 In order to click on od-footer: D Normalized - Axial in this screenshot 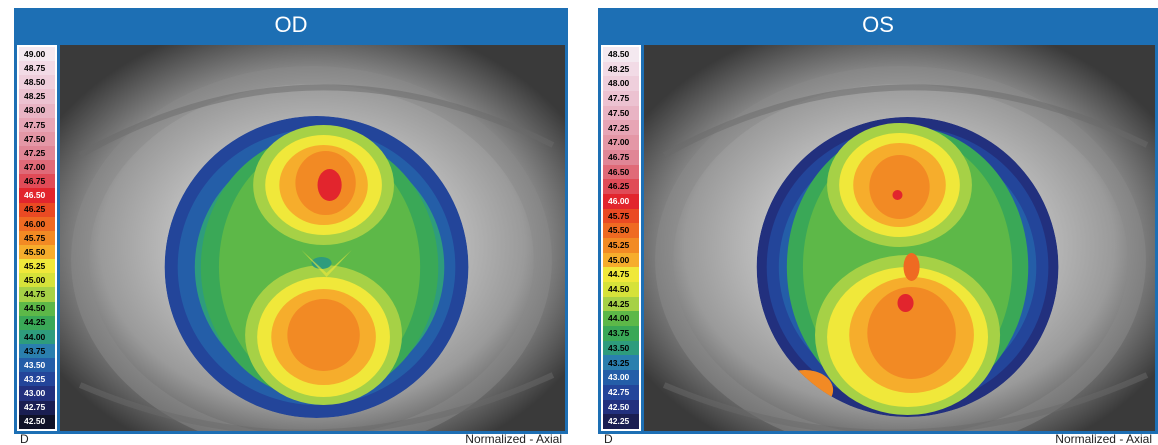, I will do `click(291, 438)`.